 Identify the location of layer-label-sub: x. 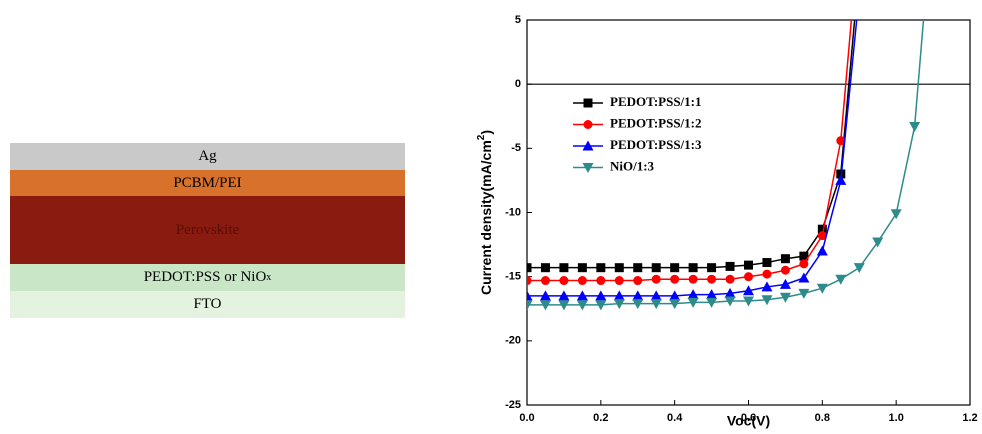
(269, 277).